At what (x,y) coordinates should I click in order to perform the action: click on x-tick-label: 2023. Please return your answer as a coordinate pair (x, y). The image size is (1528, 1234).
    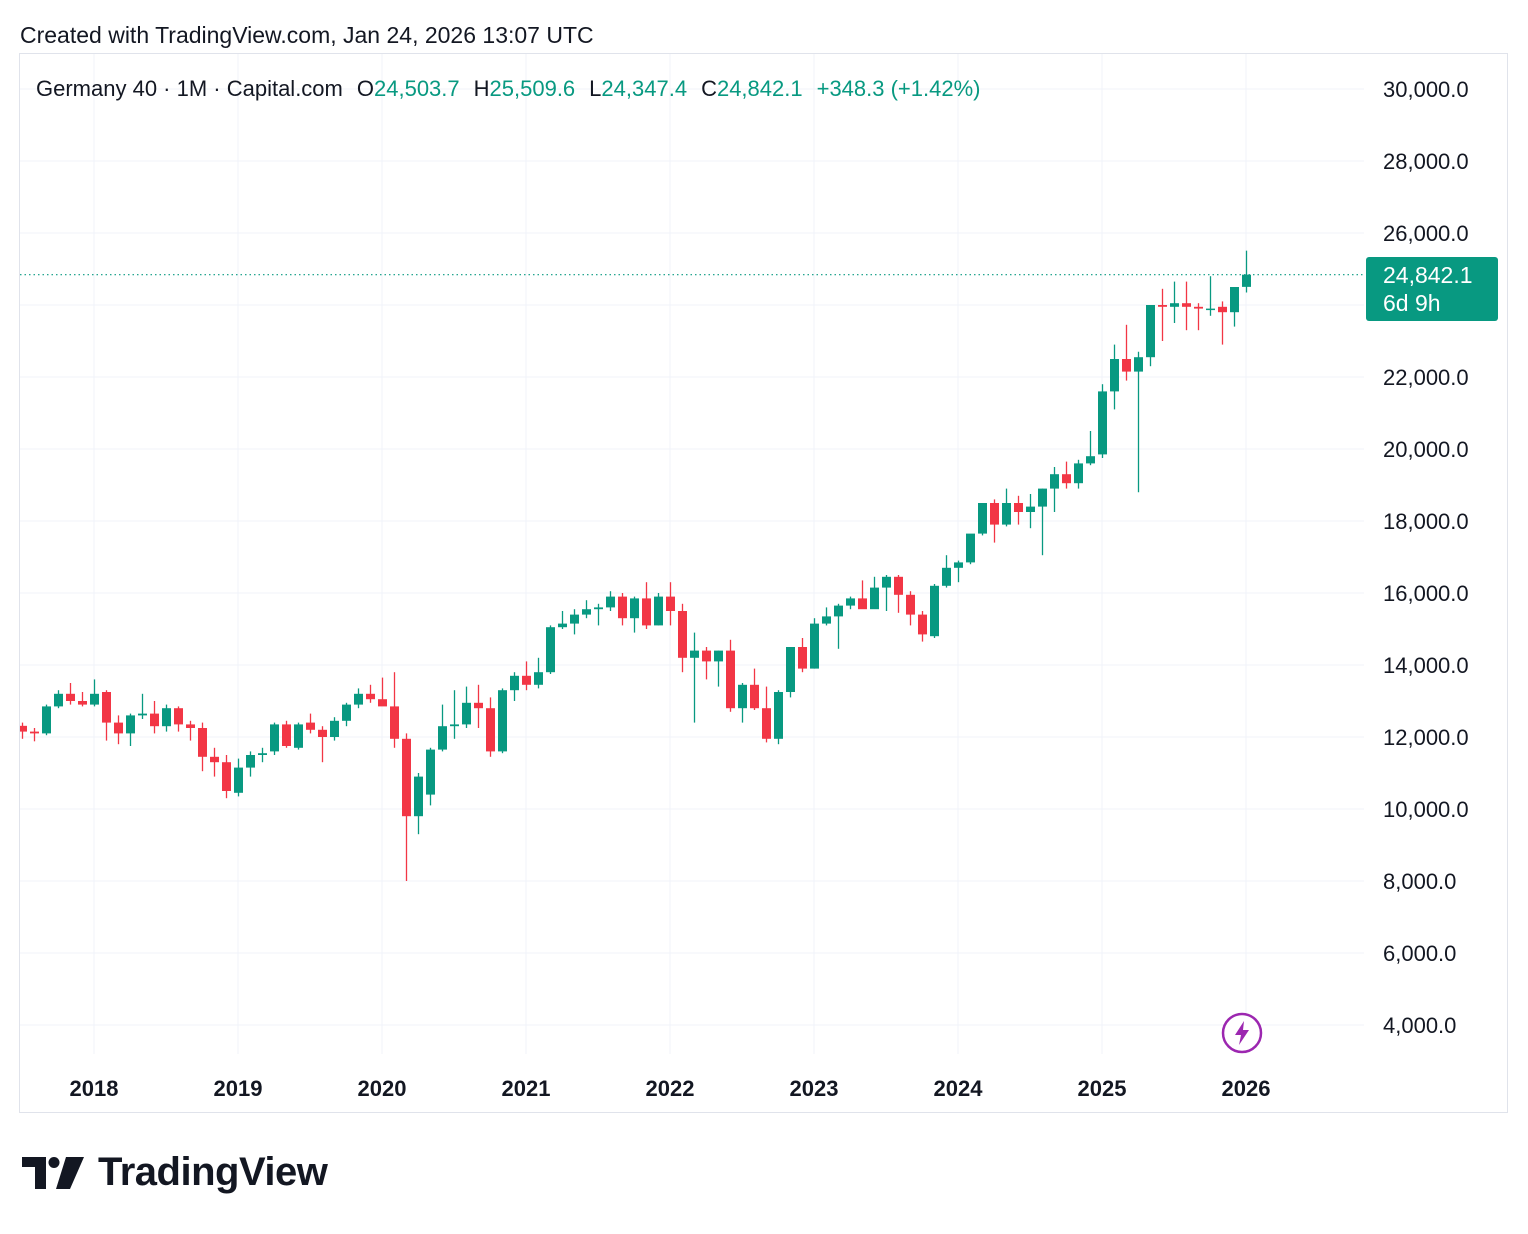
    Looking at the image, I should click on (814, 1088).